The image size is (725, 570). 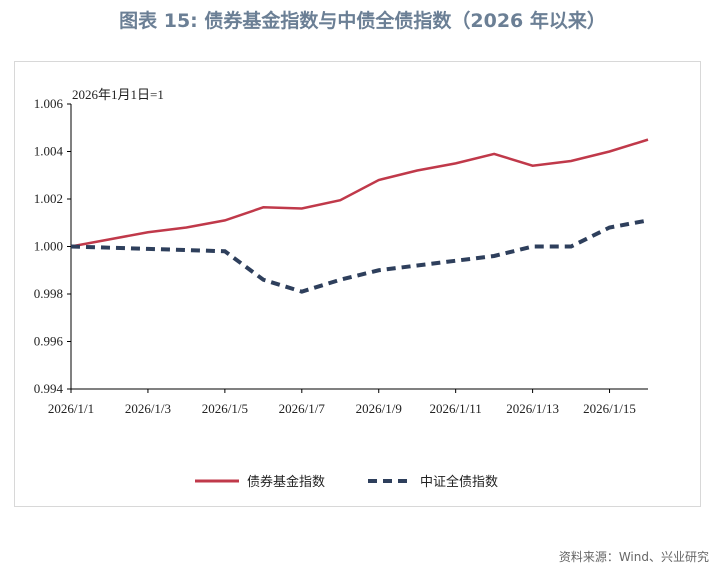 I want to click on source-note: 资料来源：Wind、兴业研究, so click(x=633, y=557).